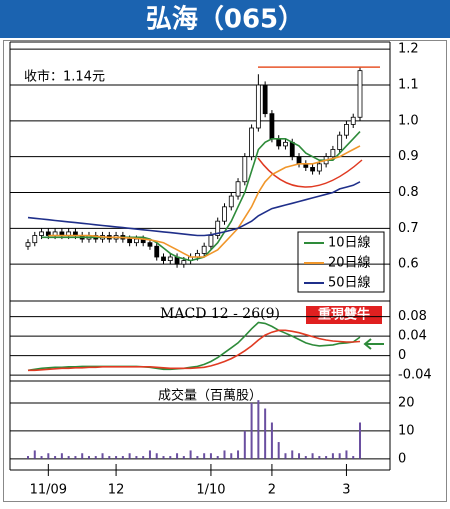 The image size is (450, 509). I want to click on y-tick-label: 0.7, so click(408, 228).